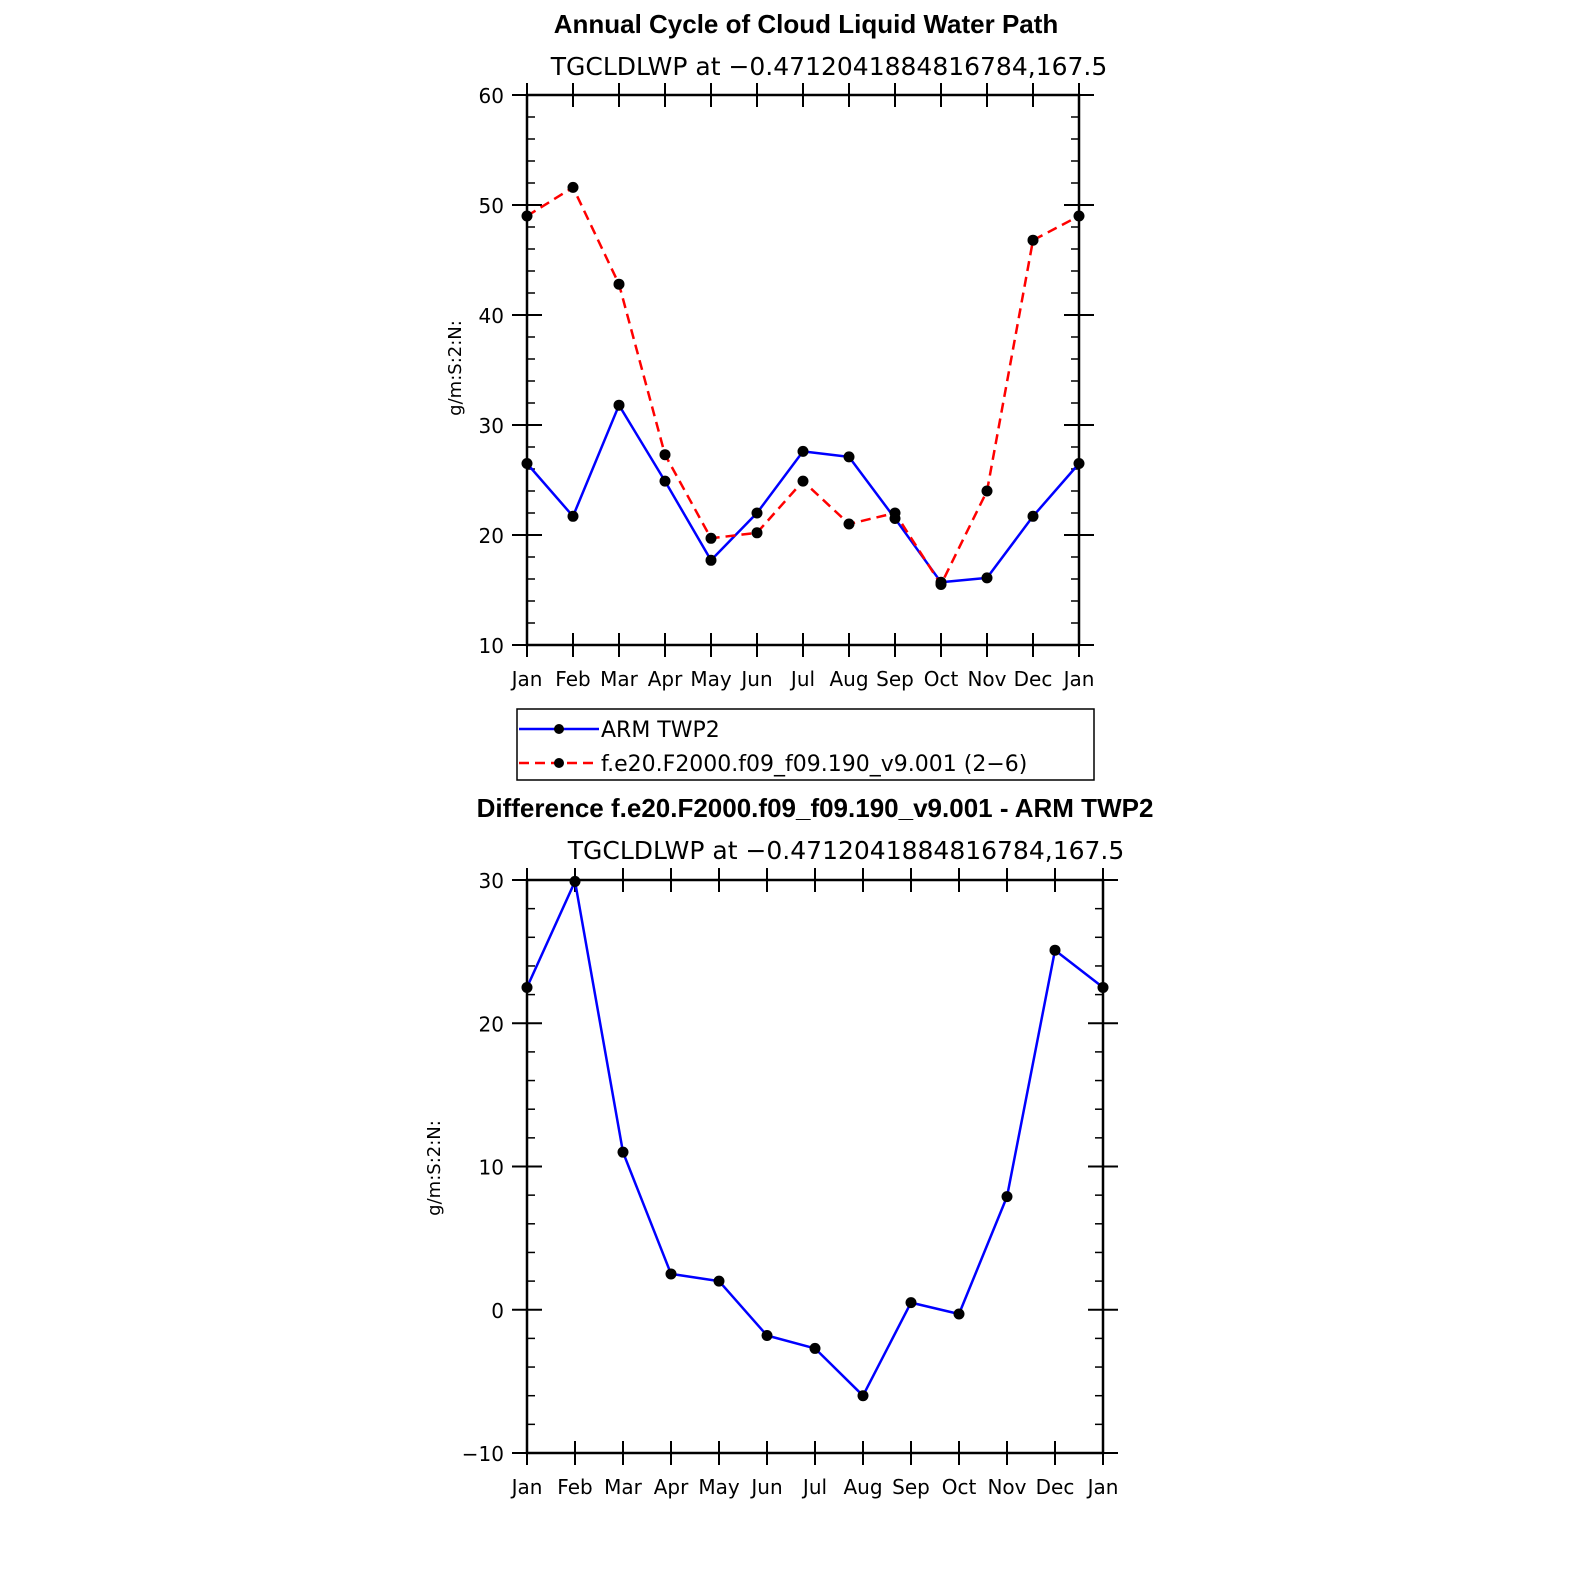  Describe the element at coordinates (491, 426) in the screenshot. I see `top-chart-y-tick-label: 30` at that location.